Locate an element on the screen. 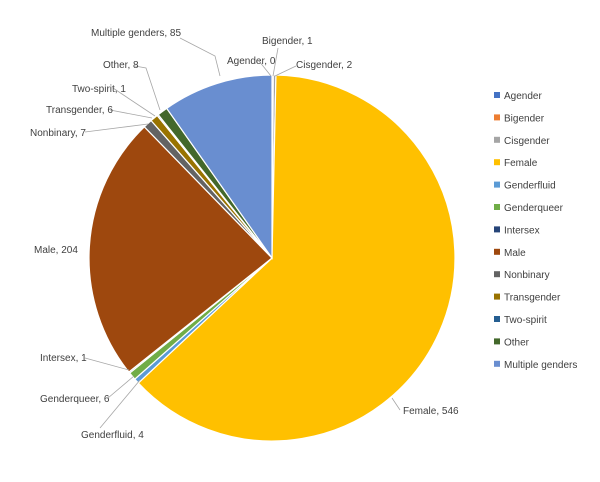 Image resolution: width=600 pixels, height=482 pixels. leader-line-multiple-genders is located at coordinates (200, 57).